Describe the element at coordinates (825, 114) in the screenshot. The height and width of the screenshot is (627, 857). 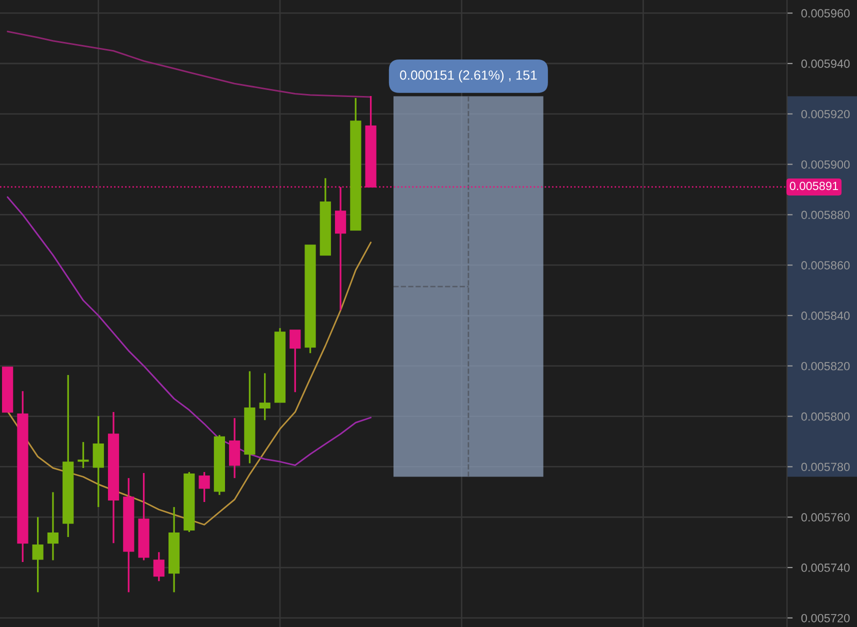
I see `y-tick-label: 0.005920` at that location.